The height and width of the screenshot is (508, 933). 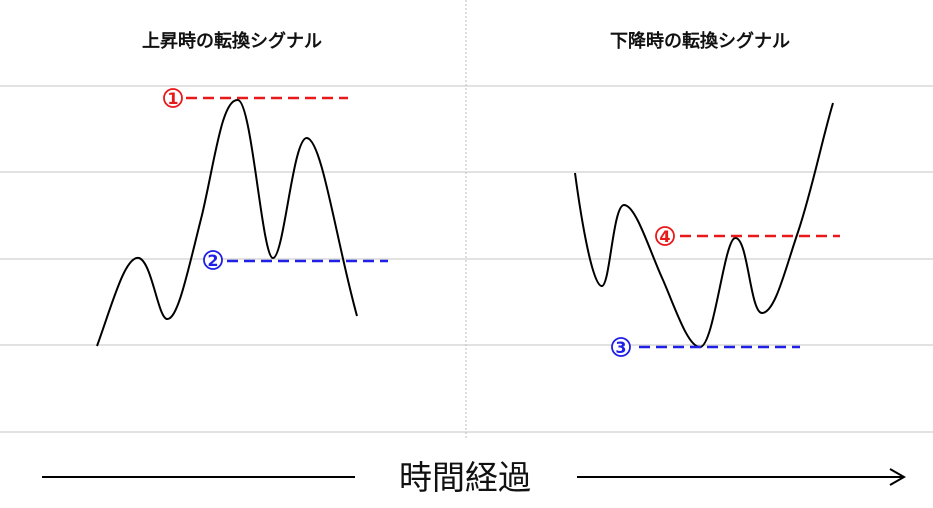 What do you see at coordinates (898, 477) in the screenshot?
I see `time-axis-arrowhead-icon` at bounding box center [898, 477].